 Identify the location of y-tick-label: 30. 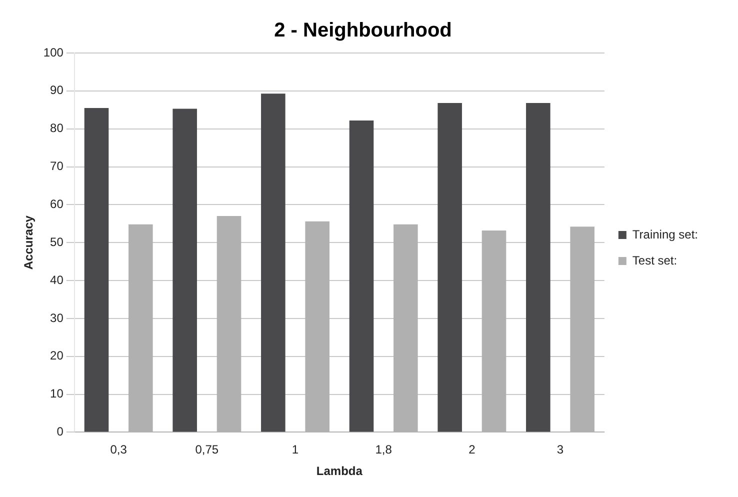
(57, 317).